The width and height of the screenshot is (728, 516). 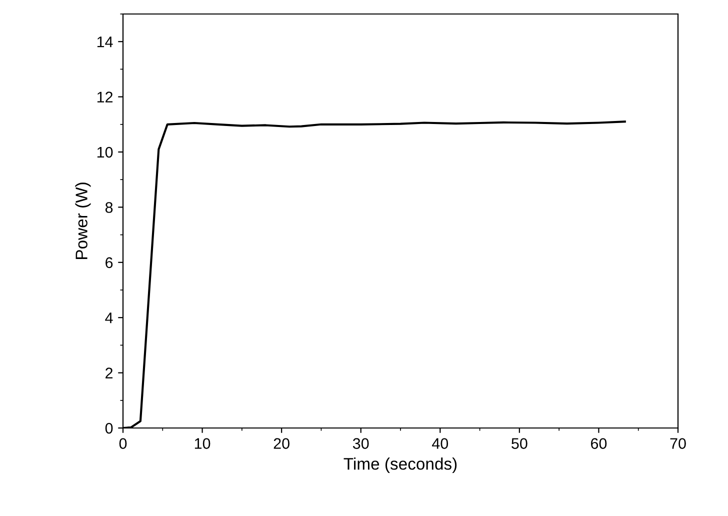 I want to click on y-tick-label: 10, so click(x=105, y=152).